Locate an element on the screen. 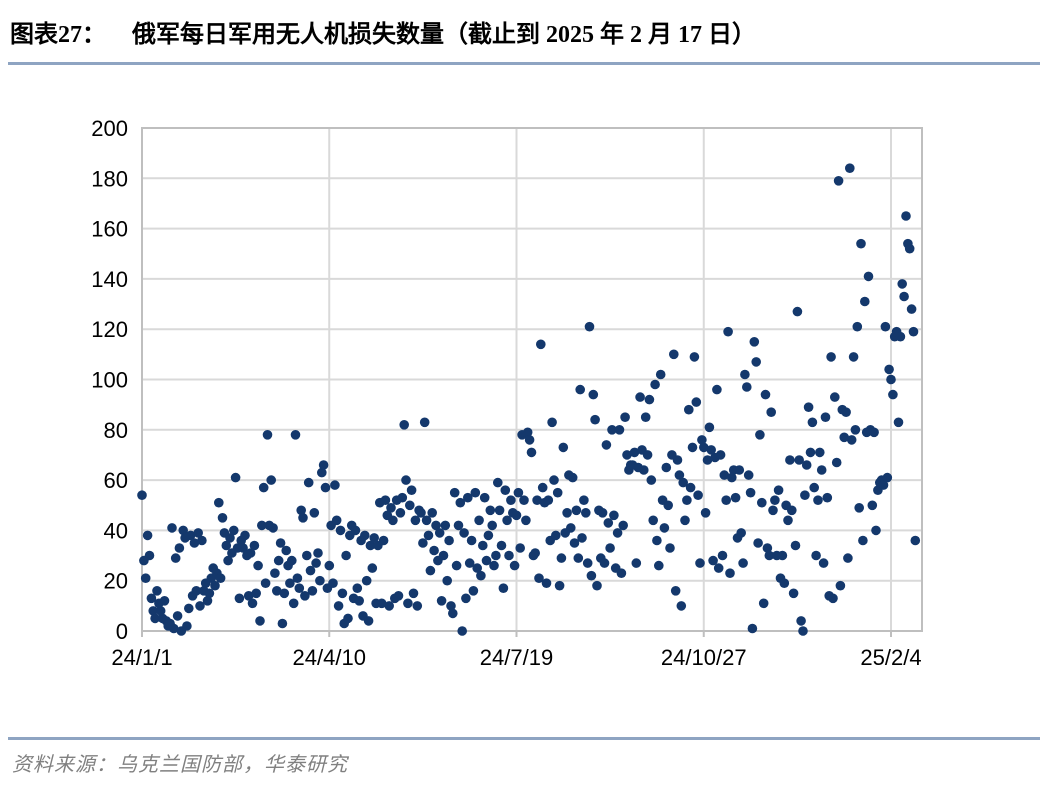  y-axis-tick-label: 100 is located at coordinates (109, 380).